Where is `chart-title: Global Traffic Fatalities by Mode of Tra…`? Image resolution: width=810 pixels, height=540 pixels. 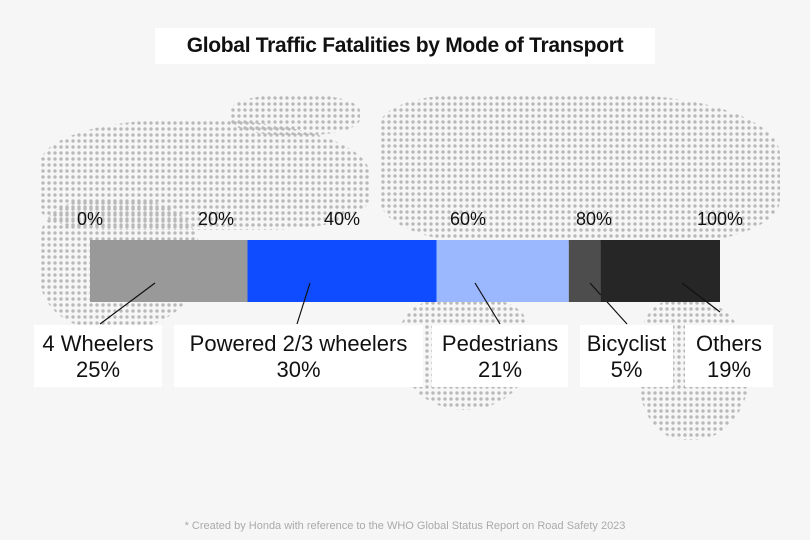
chart-title: Global Traffic Fatalities by Mode of Tra… is located at coordinates (405, 46).